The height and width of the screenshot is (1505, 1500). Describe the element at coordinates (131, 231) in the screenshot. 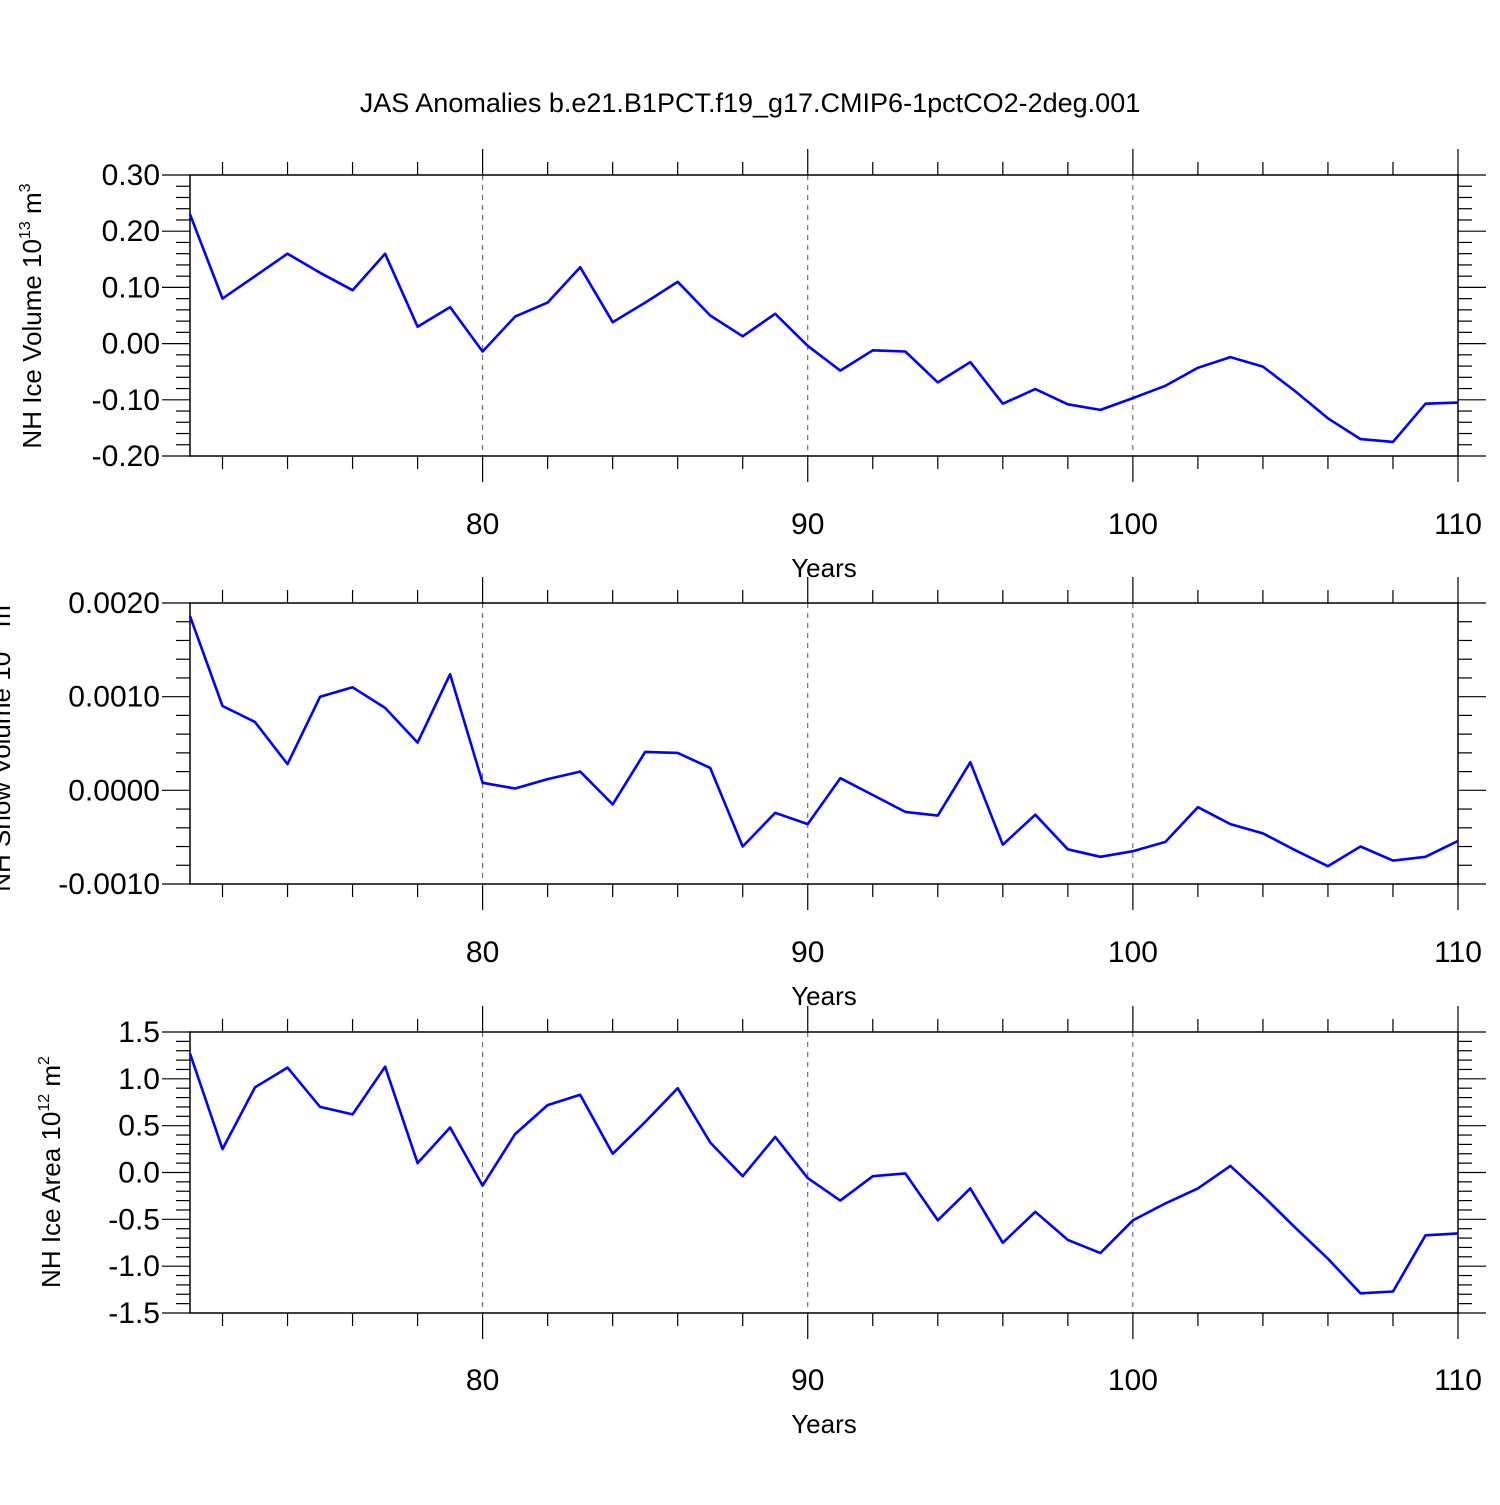

I see `y-tick-label: 0.20` at that location.